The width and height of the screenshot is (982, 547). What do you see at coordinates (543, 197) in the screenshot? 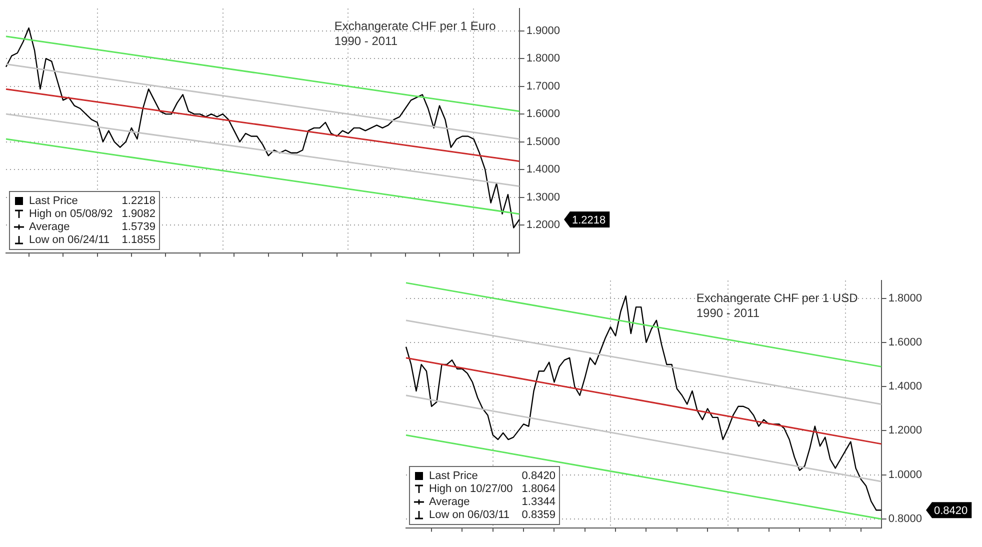
I see `y-tick-label: 1.3000` at bounding box center [543, 197].